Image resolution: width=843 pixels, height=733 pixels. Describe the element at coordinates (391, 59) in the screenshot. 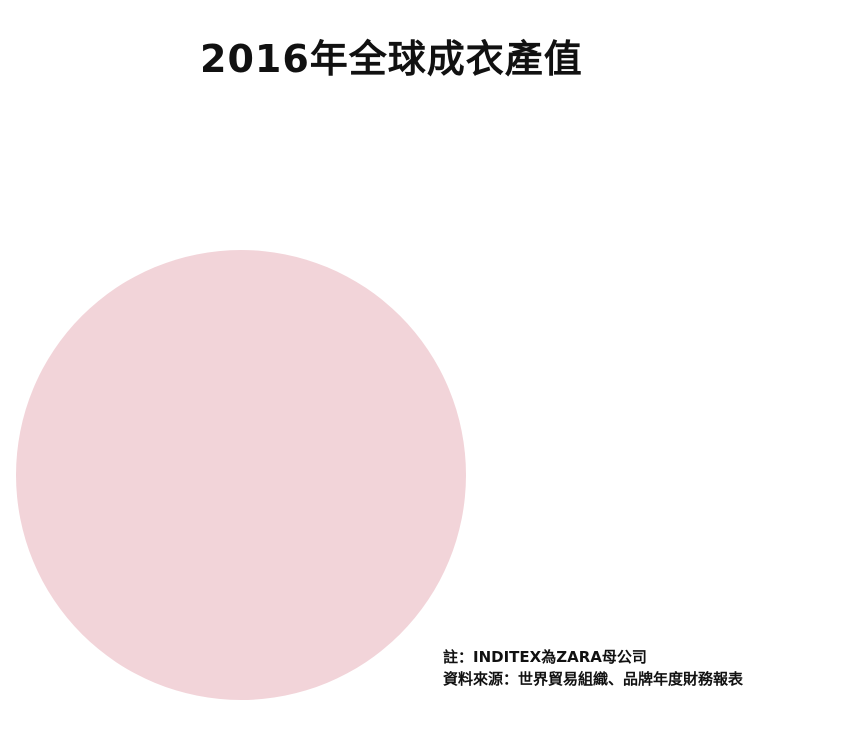

I see `chart-title: 2016年全球成衣產值` at that location.